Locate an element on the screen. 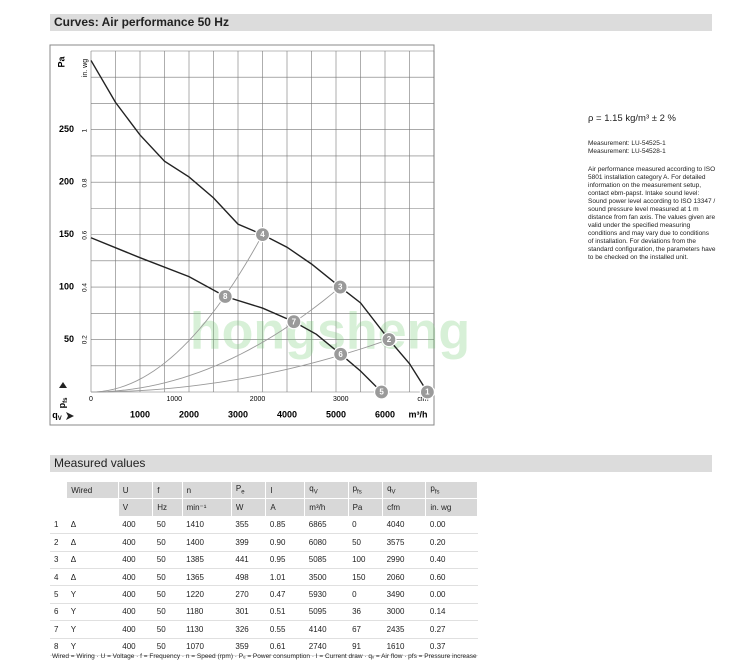 The height and width of the screenshot is (672, 750). y-symbol-sub: fs is located at coordinates (66, 400).